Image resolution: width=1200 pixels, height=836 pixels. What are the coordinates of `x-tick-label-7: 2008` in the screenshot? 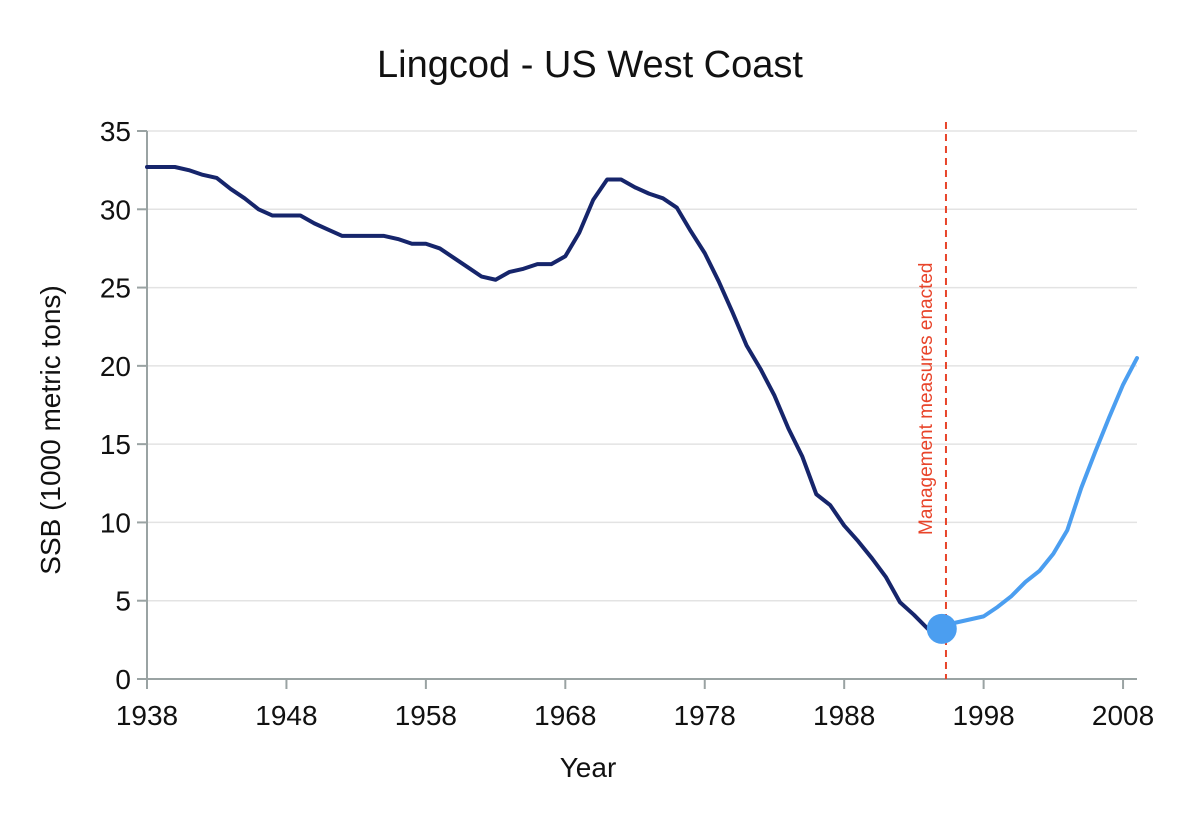 It's located at (1123, 715).